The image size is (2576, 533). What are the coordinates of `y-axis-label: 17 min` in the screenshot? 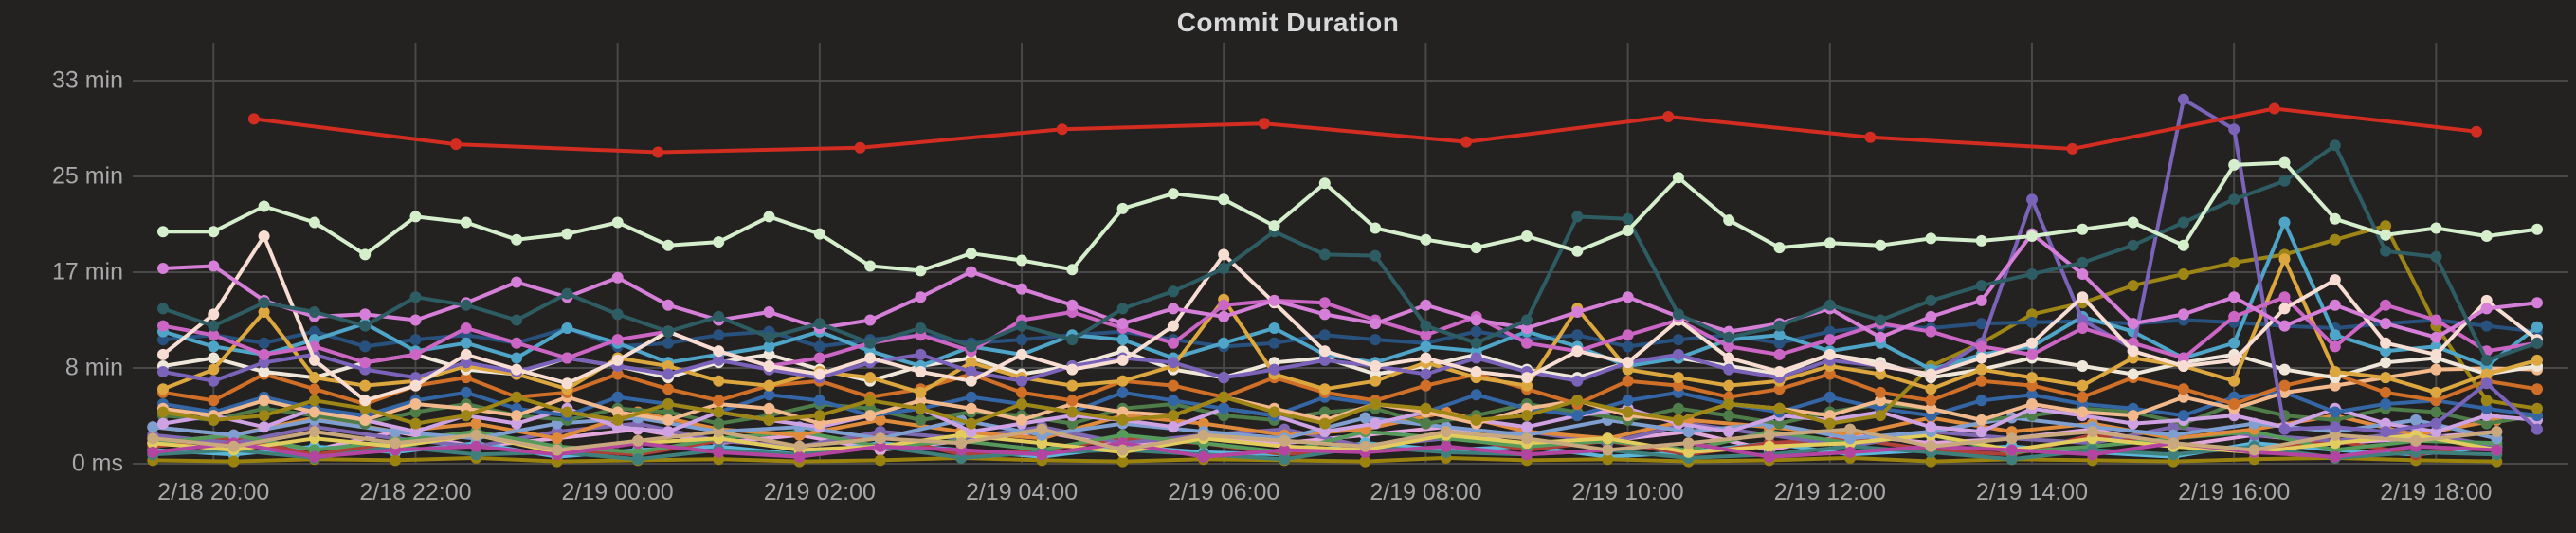 It's located at (87, 271).